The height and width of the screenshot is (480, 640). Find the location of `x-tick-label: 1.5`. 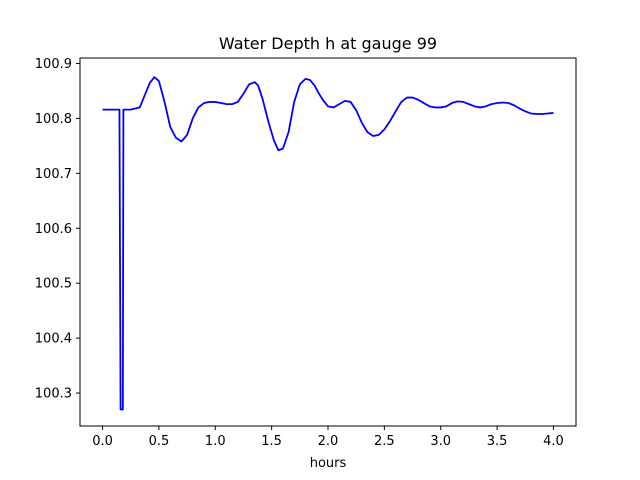

x-tick-label: 1.5 is located at coordinates (271, 441).